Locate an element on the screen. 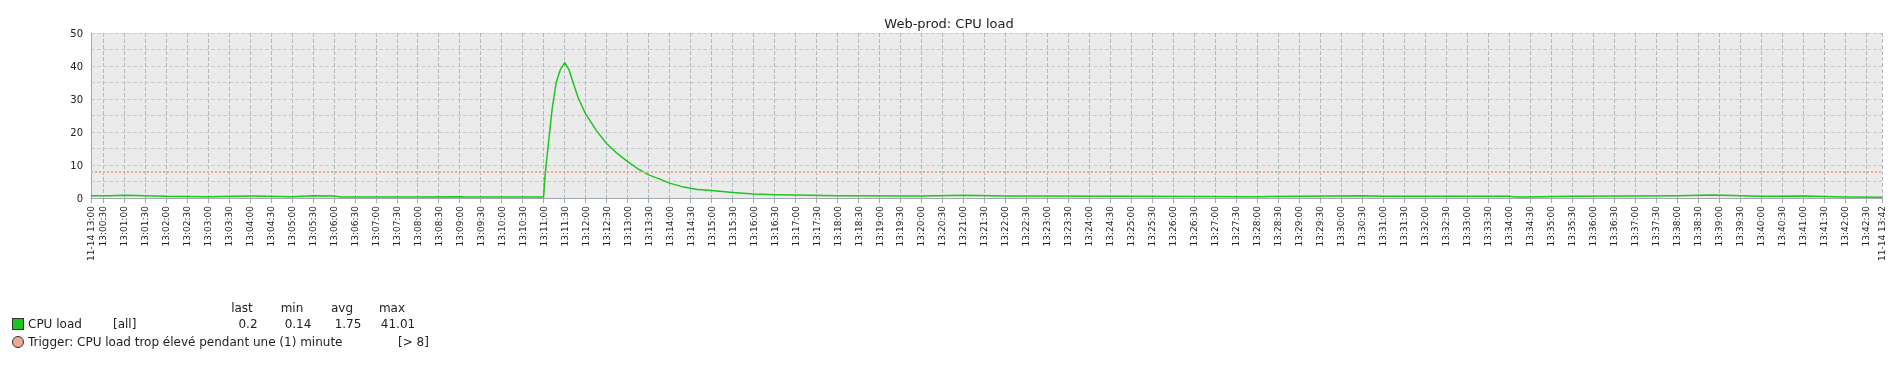  text: 0.14 is located at coordinates (298, 324).